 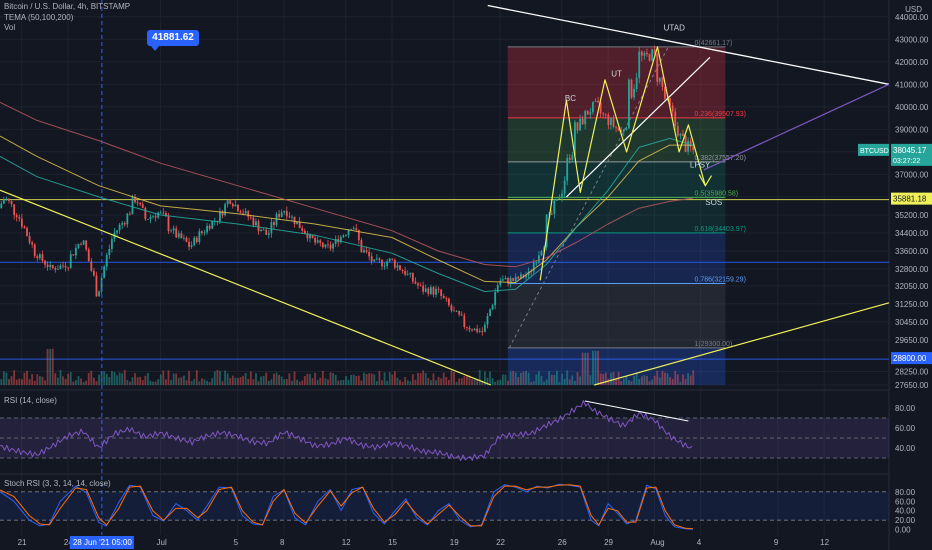 What do you see at coordinates (905, 428) in the screenshot?
I see `rsi-axis-tick: 60.00` at bounding box center [905, 428].